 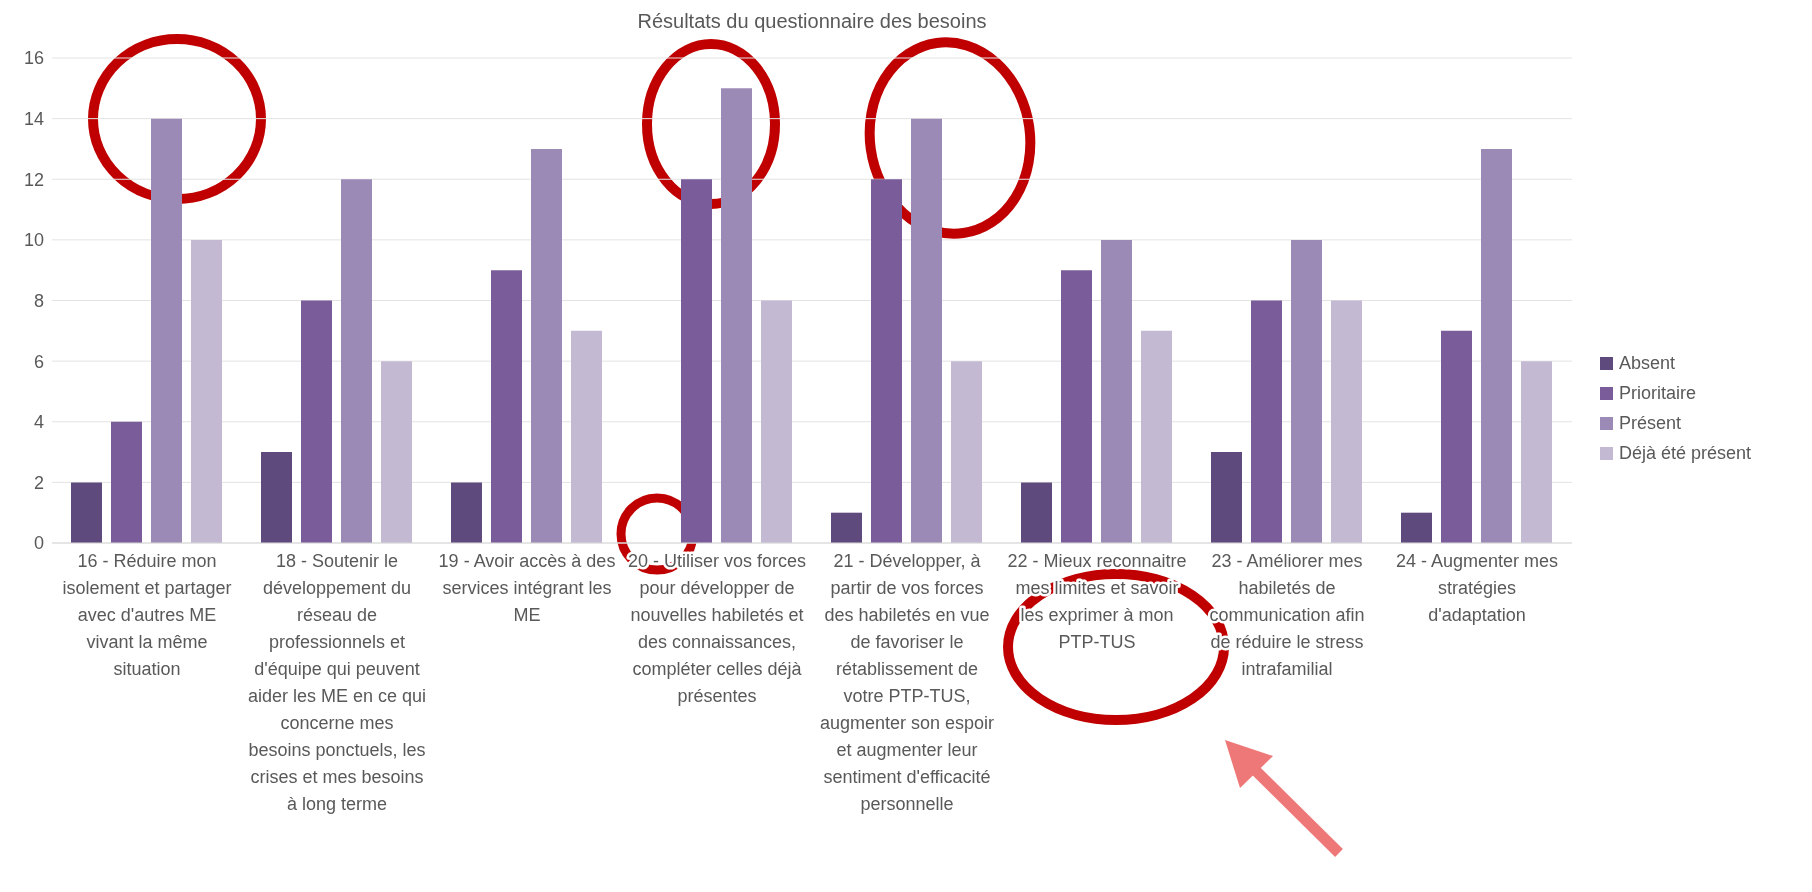 I want to click on x-tick-label: 24 - Augmenter mes stratégies d'adaptation, so click(x=1477, y=588).